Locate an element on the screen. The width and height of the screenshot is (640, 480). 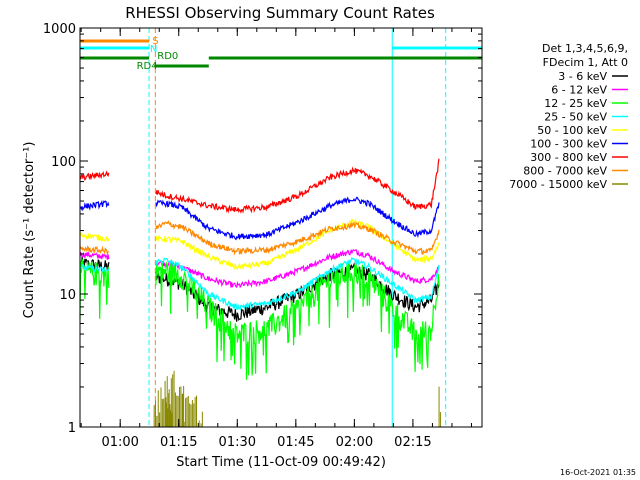
legend-entry-5: 100 - 300 keV is located at coordinates (568, 144).